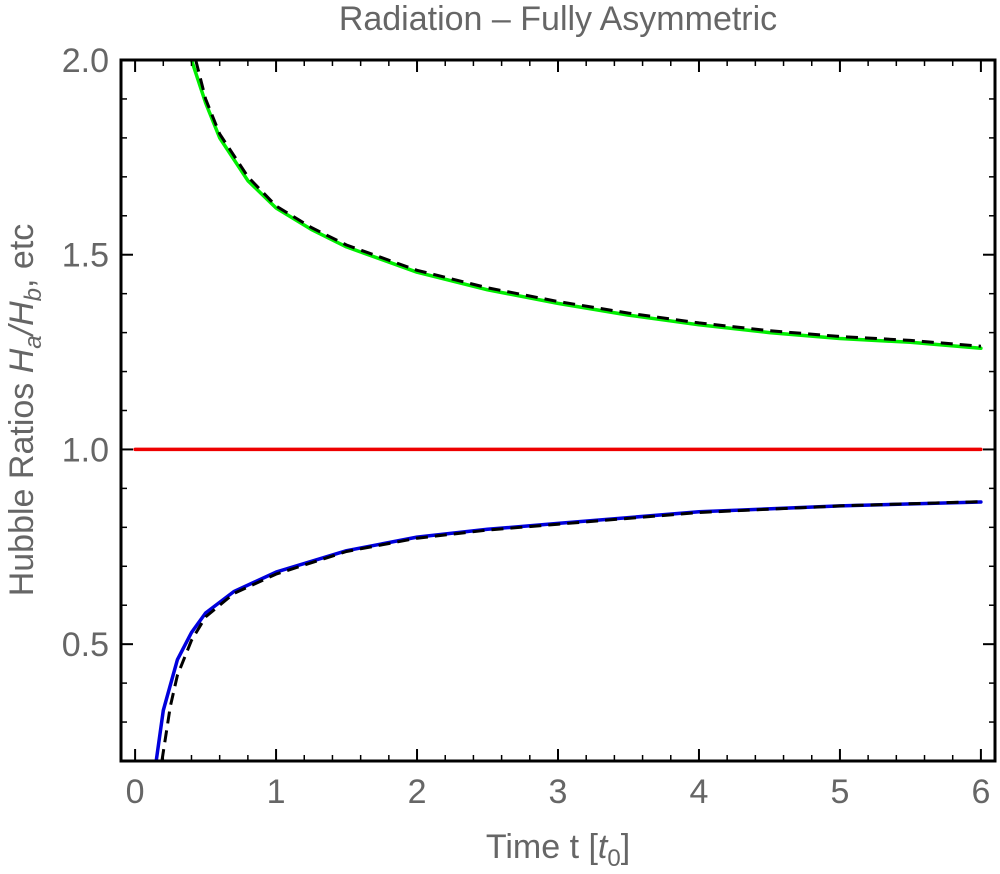 This screenshot has width=1000, height=874. What do you see at coordinates (839, 792) in the screenshot?
I see `x-tick-label: 5` at bounding box center [839, 792].